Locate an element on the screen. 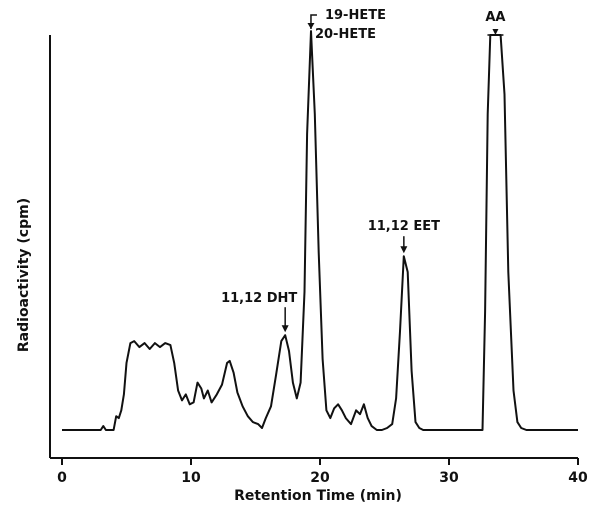 The height and width of the screenshot is (510, 592). y-axis-label: Radioactivity (cpm) is located at coordinates (24, 275).